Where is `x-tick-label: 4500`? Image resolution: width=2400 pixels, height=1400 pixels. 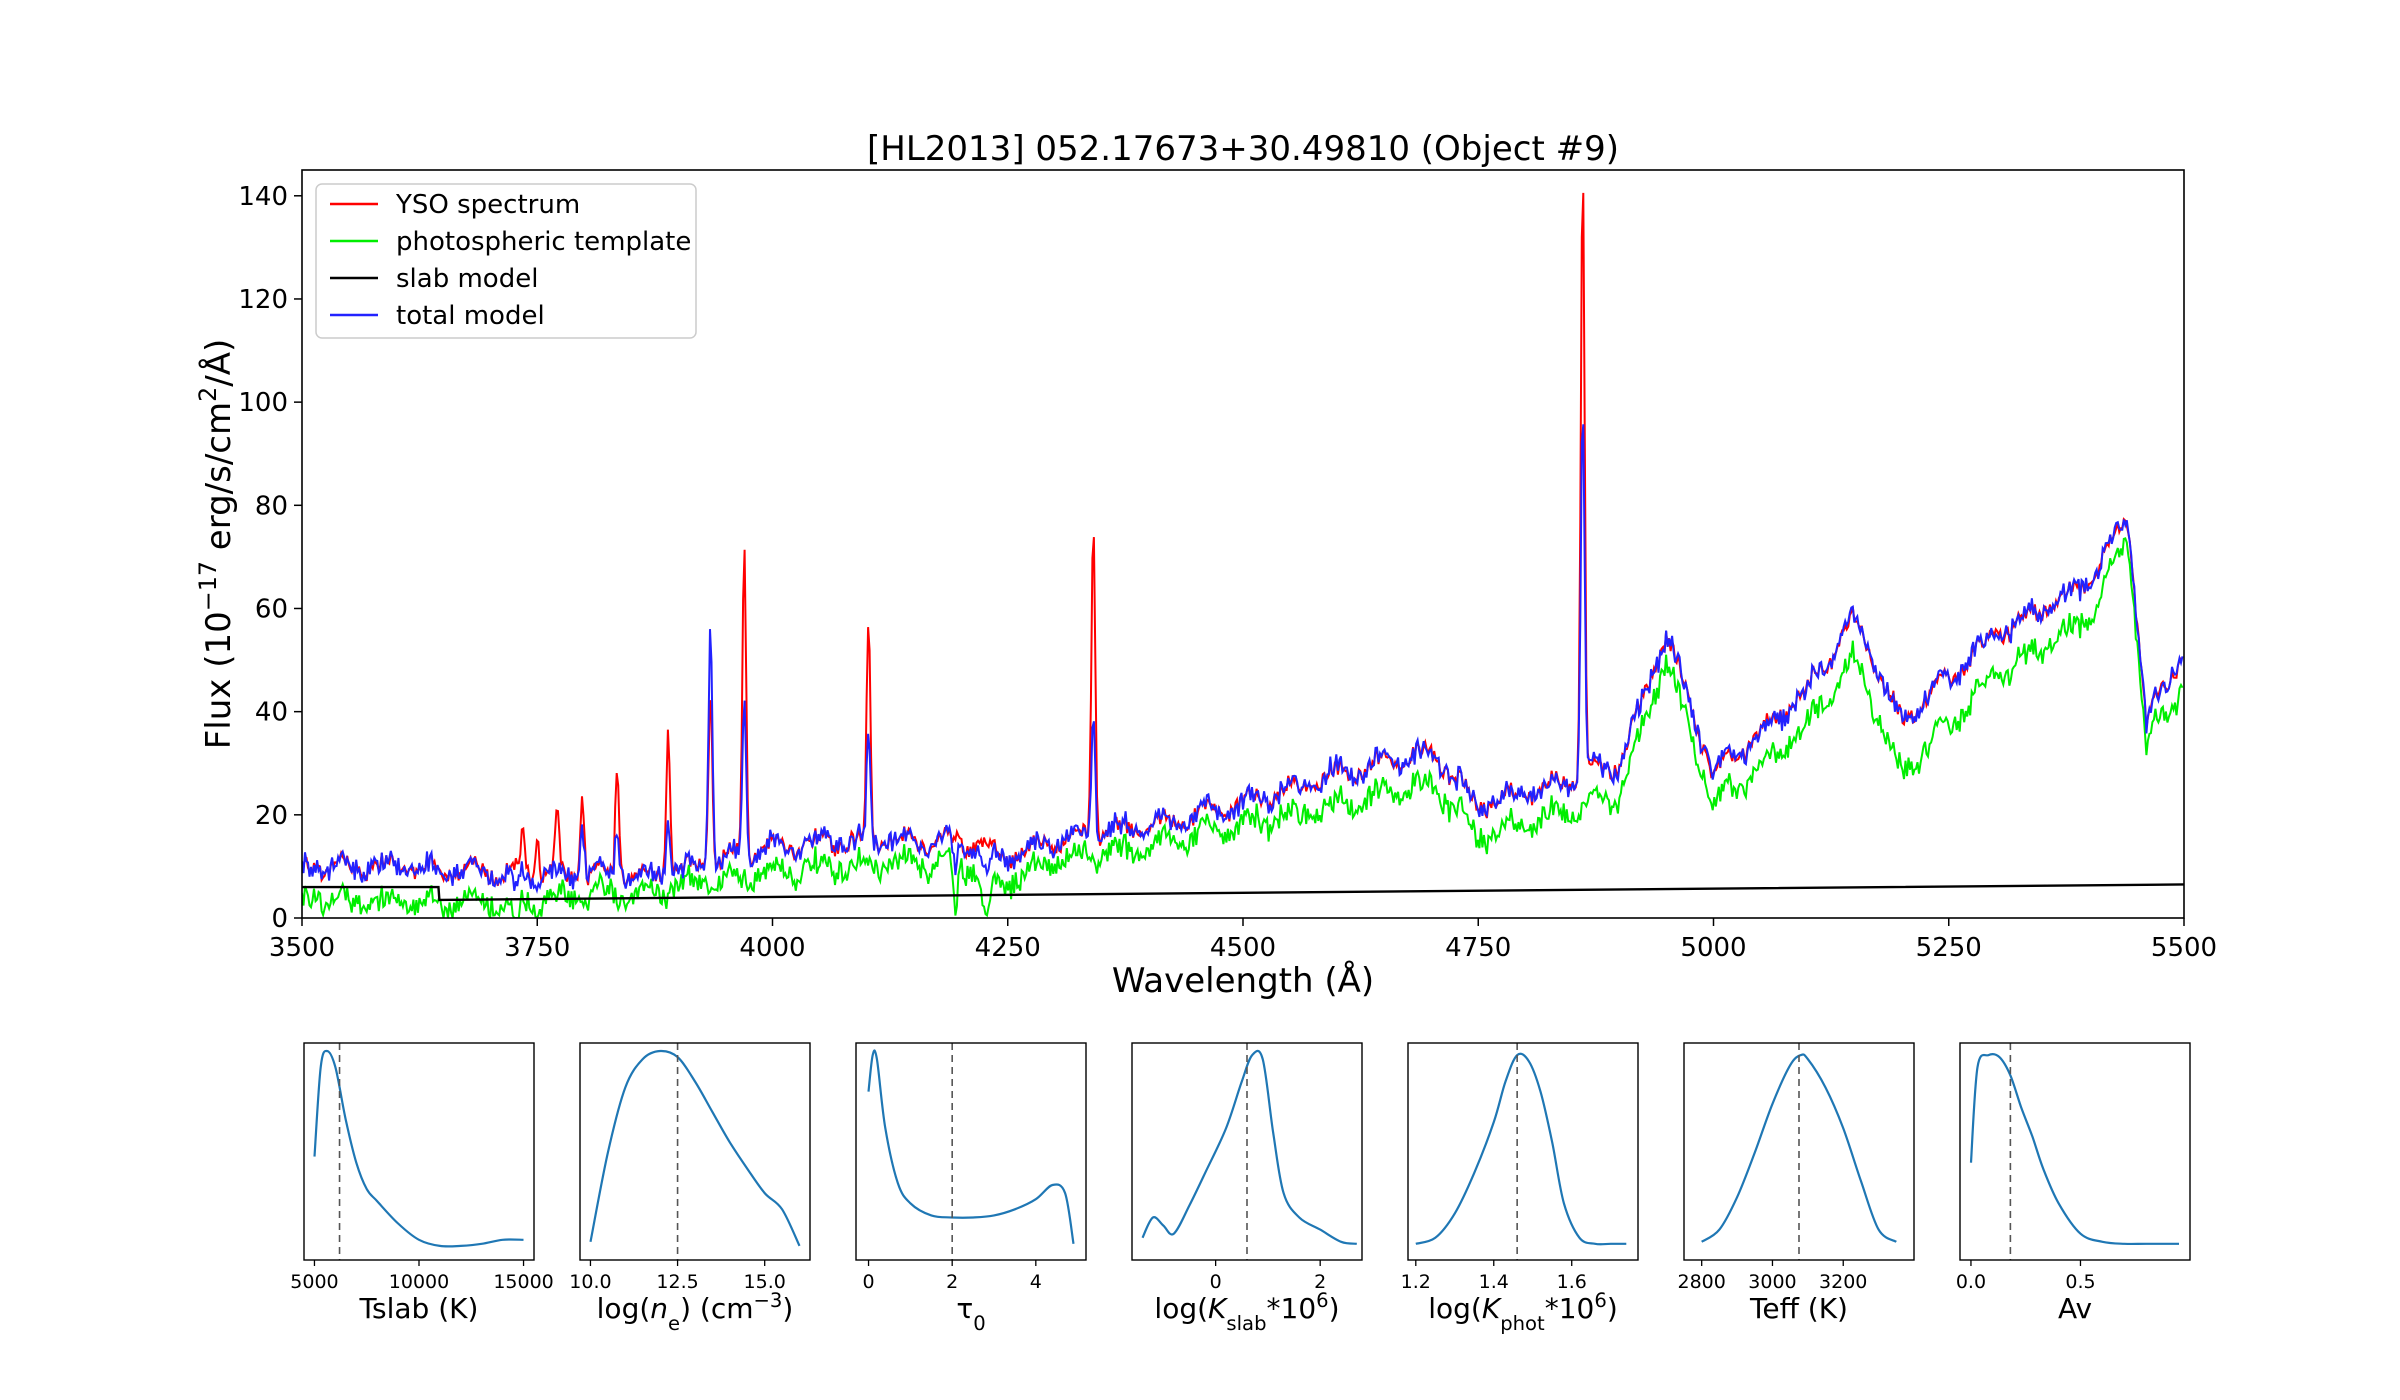
x-tick-label: 4500 is located at coordinates (1243, 948).